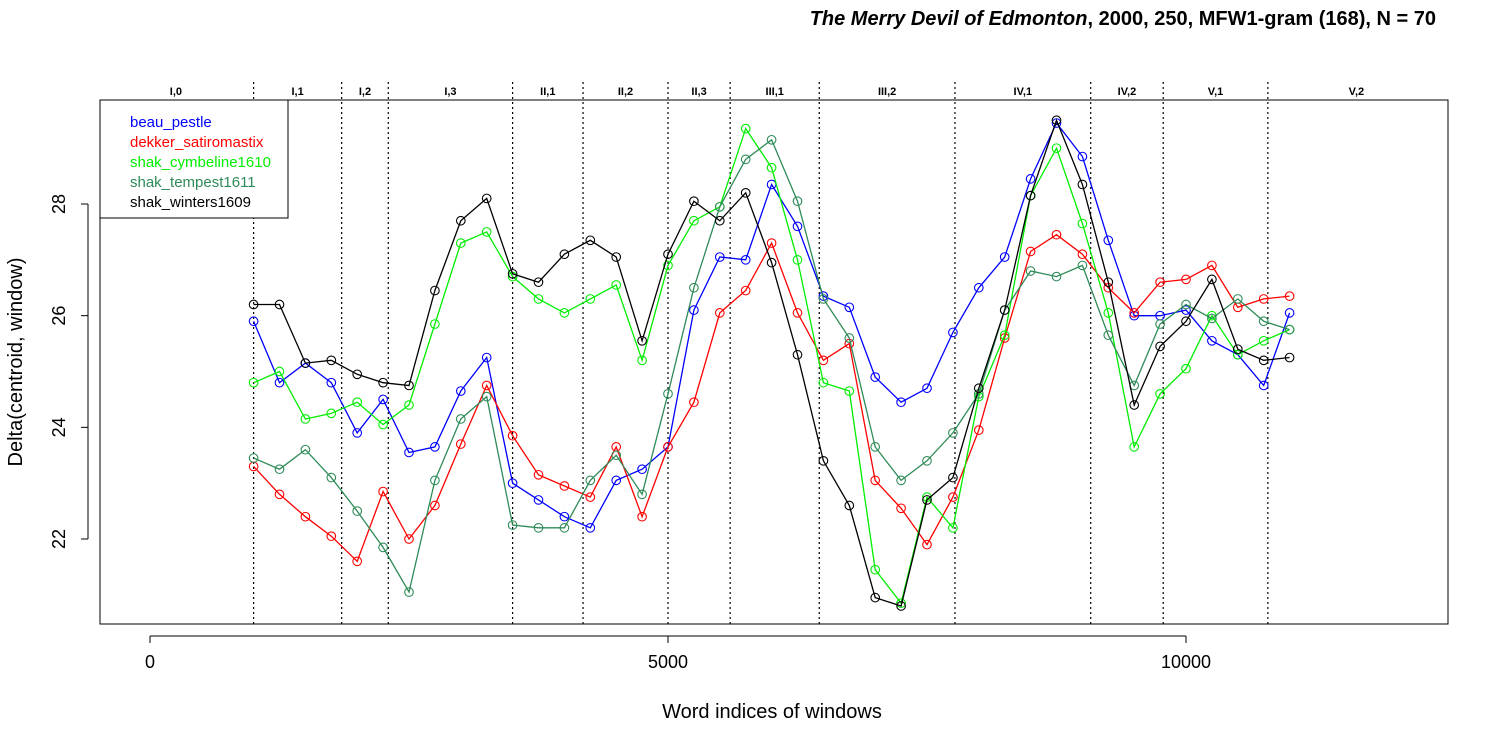 This screenshot has width=1500, height=750. What do you see at coordinates (197, 142) in the screenshot?
I see `legend-entry: dekker_satiromastix` at bounding box center [197, 142].